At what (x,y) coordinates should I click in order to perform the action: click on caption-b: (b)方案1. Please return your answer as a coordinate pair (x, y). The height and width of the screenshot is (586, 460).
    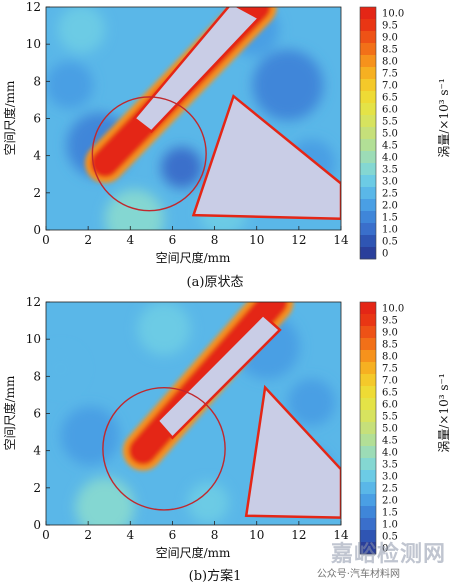
    Looking at the image, I should click on (215, 576).